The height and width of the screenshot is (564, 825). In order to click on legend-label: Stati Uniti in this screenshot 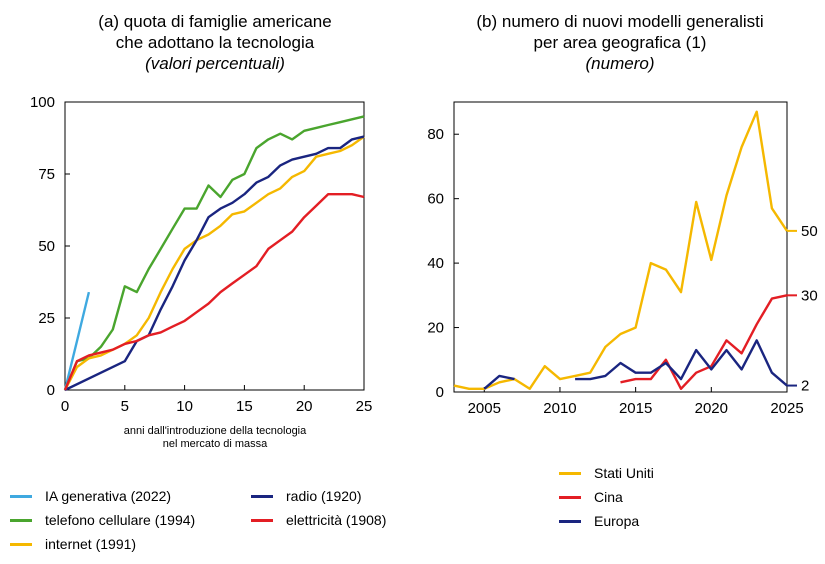, I will do `click(624, 473)`.